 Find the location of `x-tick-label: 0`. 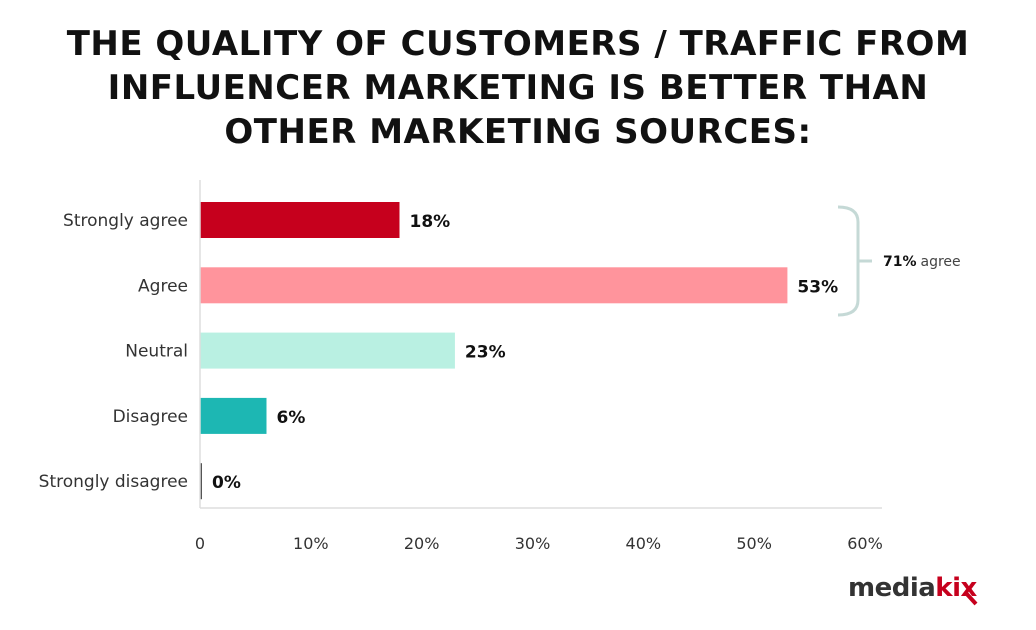

x-tick-label: 0 is located at coordinates (200, 543).